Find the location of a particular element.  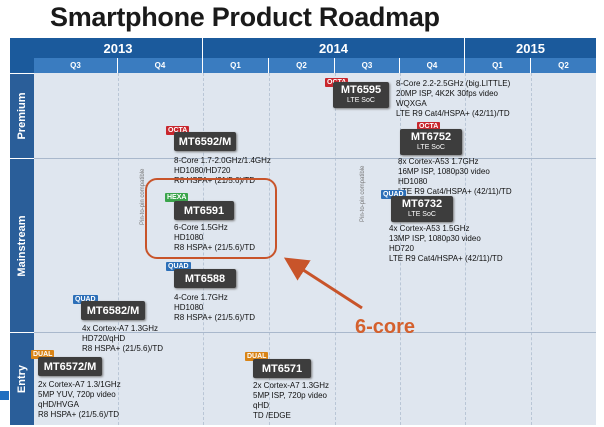

chip-name: MT6752 is located at coordinates (431, 137).